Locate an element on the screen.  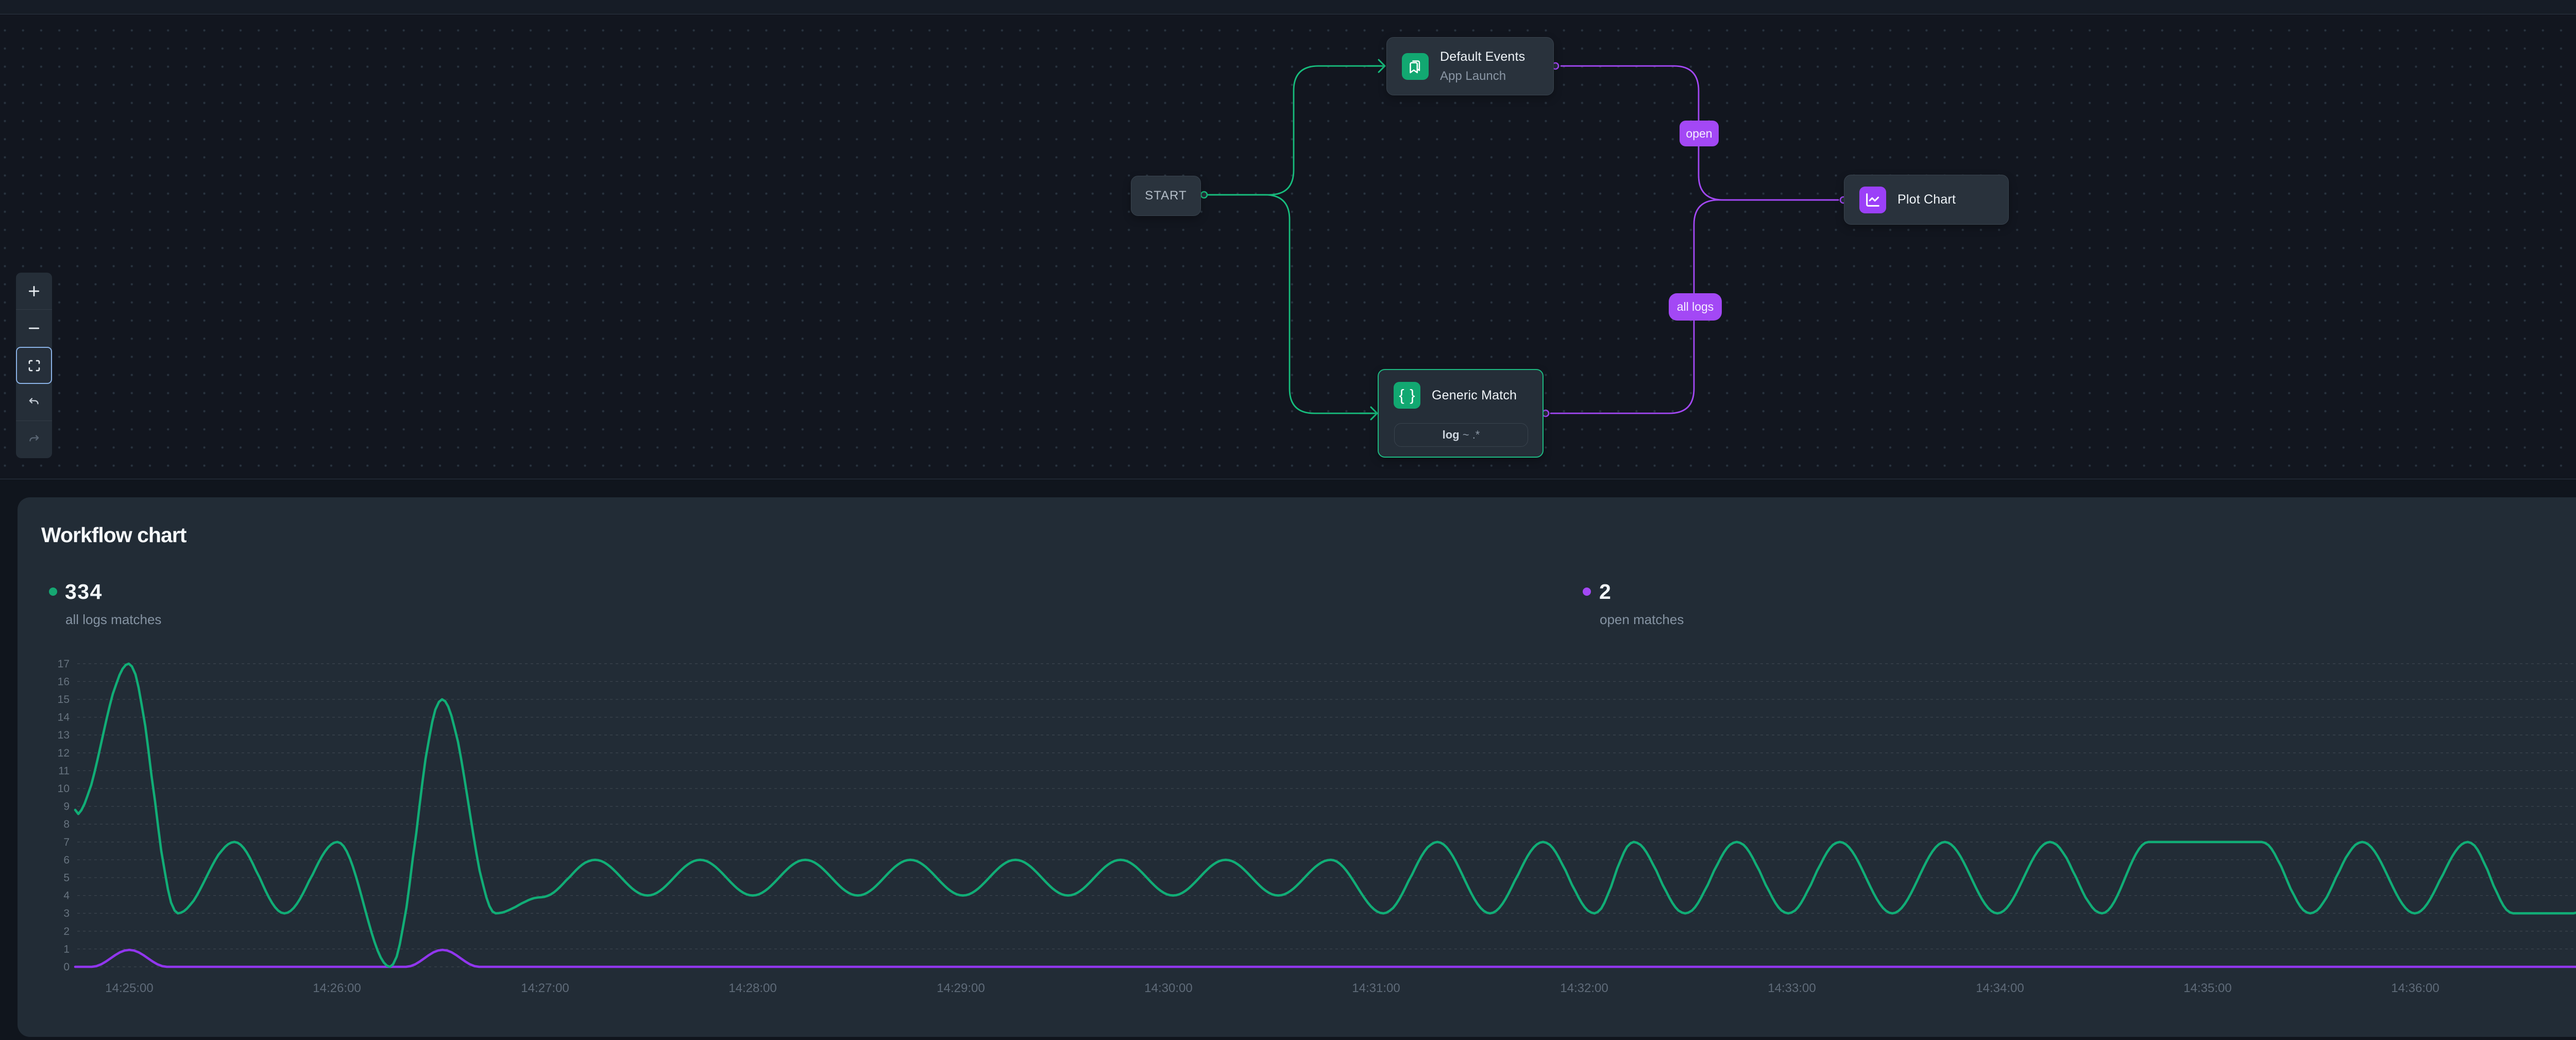
svg-text: 14:32:00 is located at coordinates (1584, 988).